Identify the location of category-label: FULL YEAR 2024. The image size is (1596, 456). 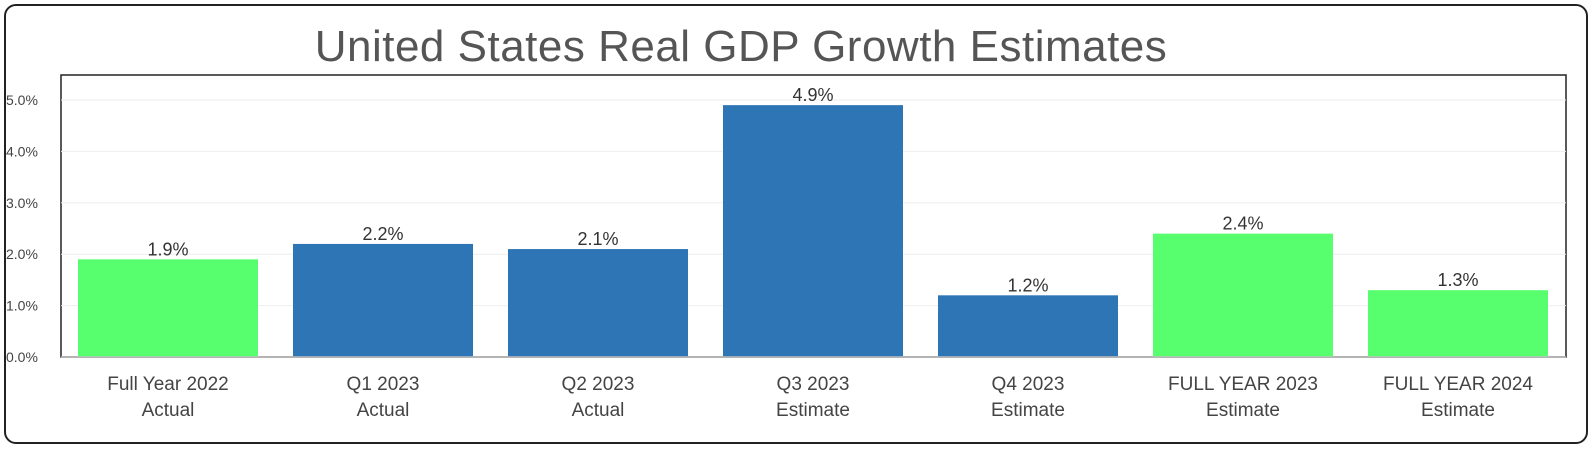
(1458, 384).